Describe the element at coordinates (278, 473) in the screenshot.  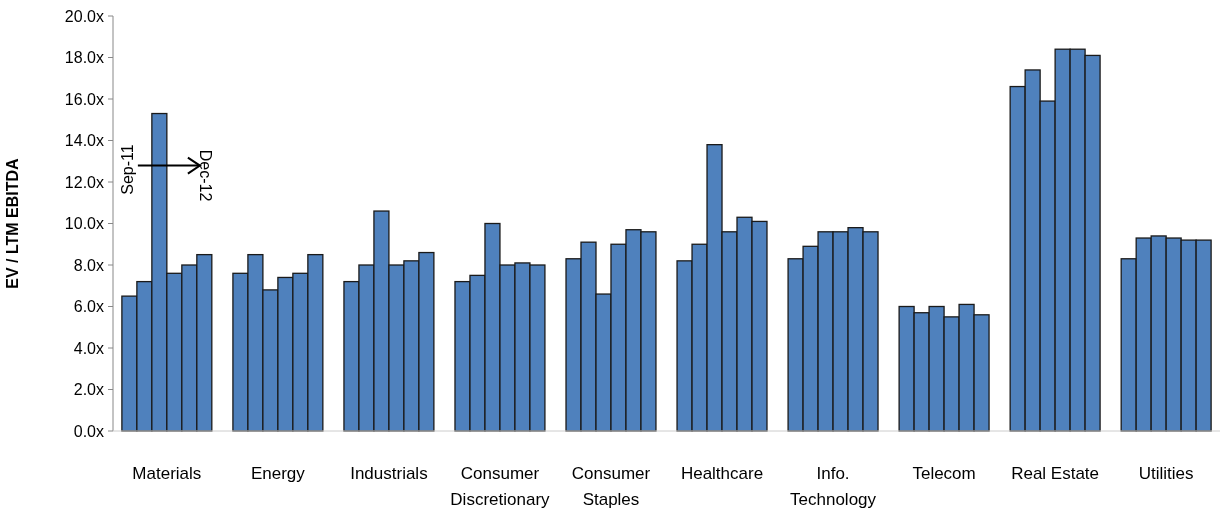
I see `x-tick-label: Energy` at that location.